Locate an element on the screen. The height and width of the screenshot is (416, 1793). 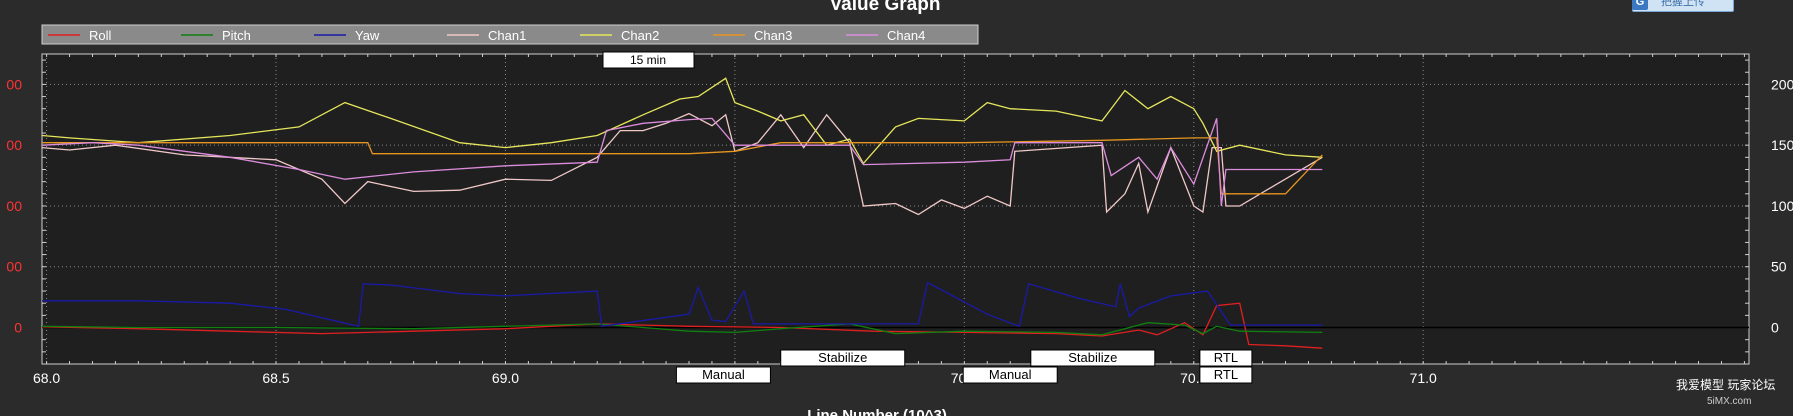
y-right-tick-label: 0 is located at coordinates (1775, 328).